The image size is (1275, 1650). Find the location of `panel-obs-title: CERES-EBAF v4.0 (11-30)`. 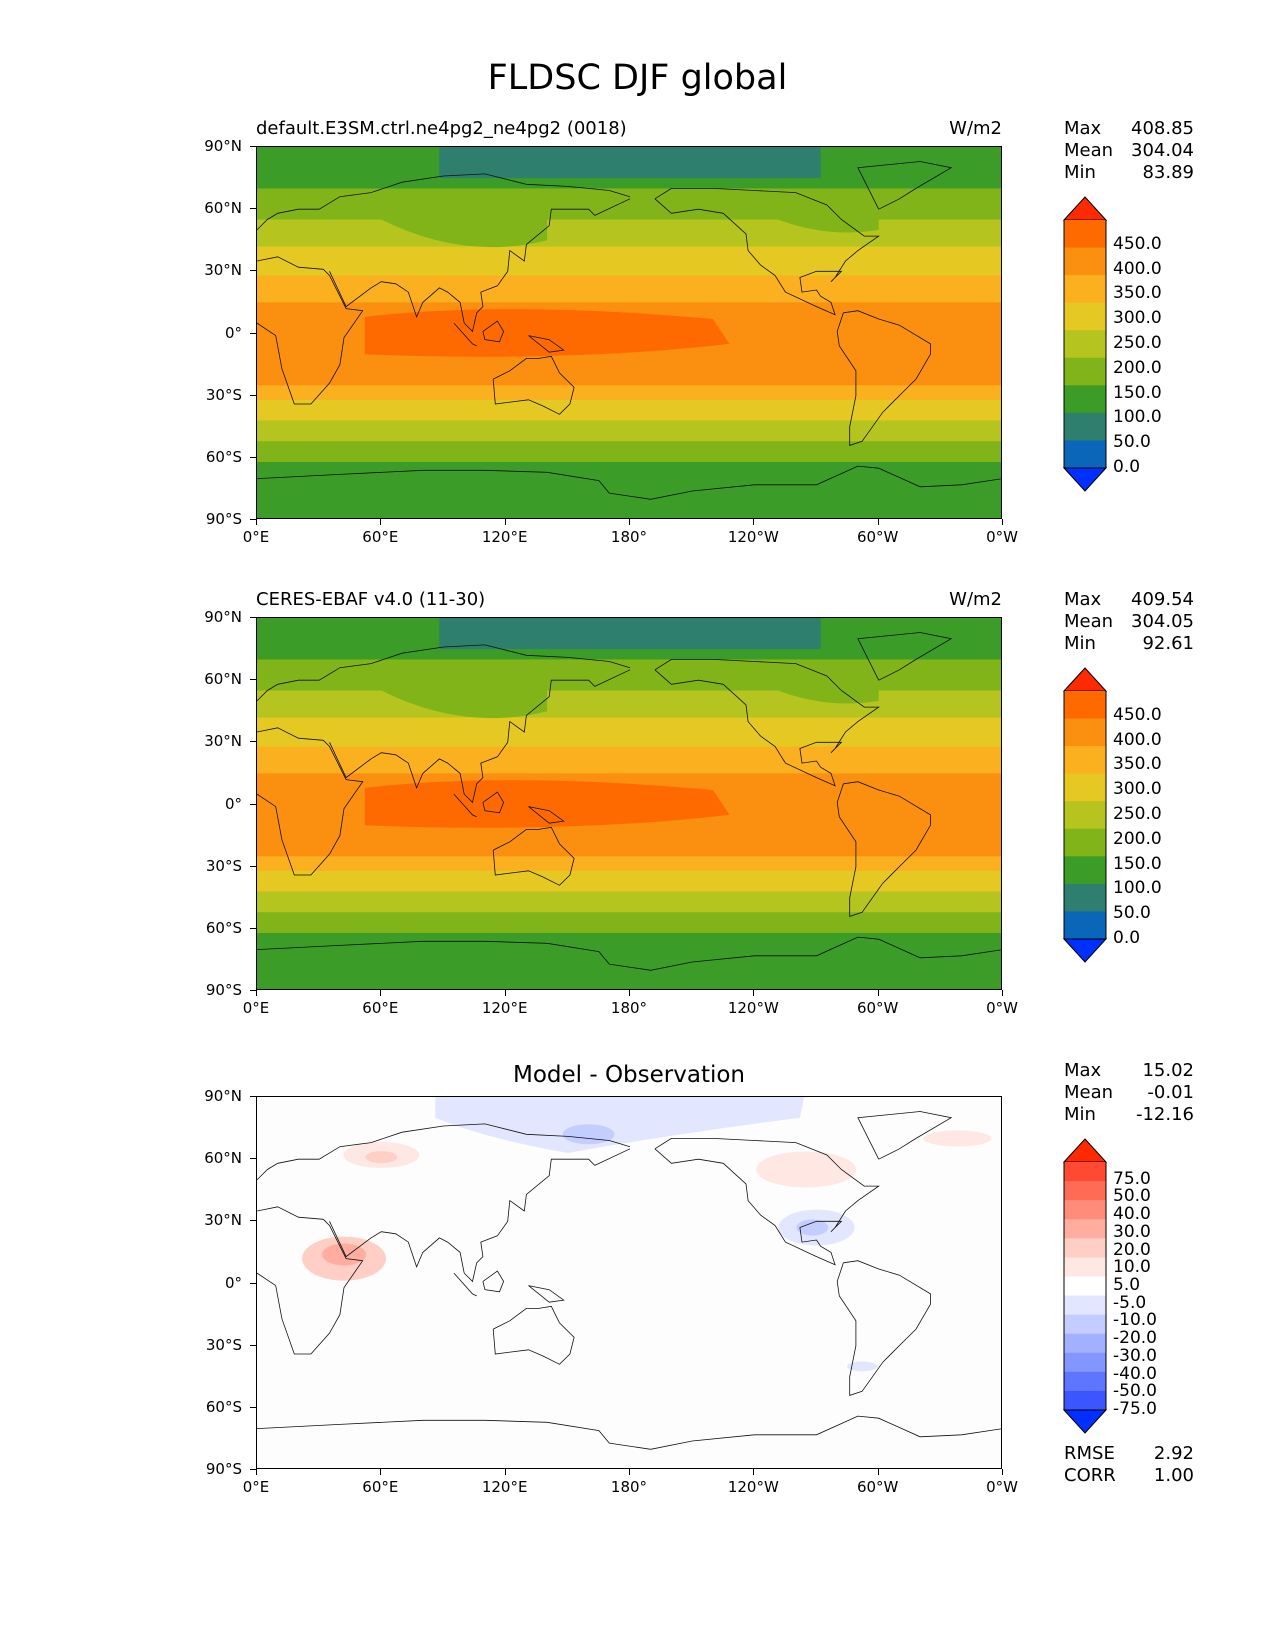

panel-obs-title: CERES-EBAF v4.0 (11-30) is located at coordinates (371, 599).